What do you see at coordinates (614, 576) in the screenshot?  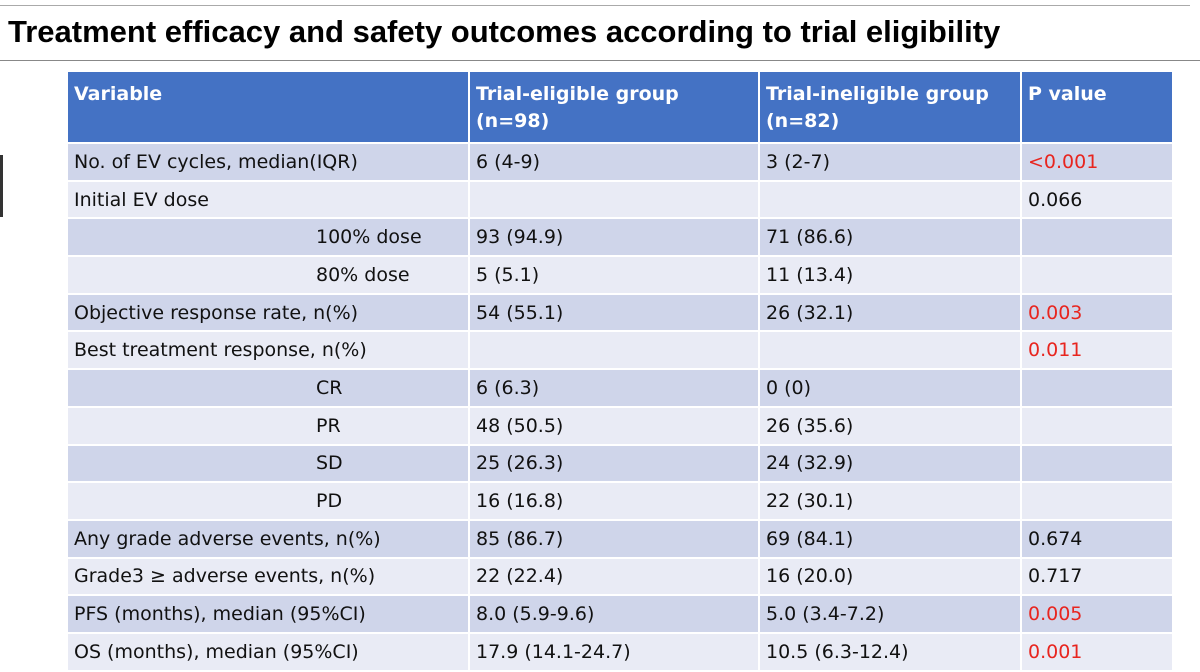 I see `table-cell: 22 (22.4)` at bounding box center [614, 576].